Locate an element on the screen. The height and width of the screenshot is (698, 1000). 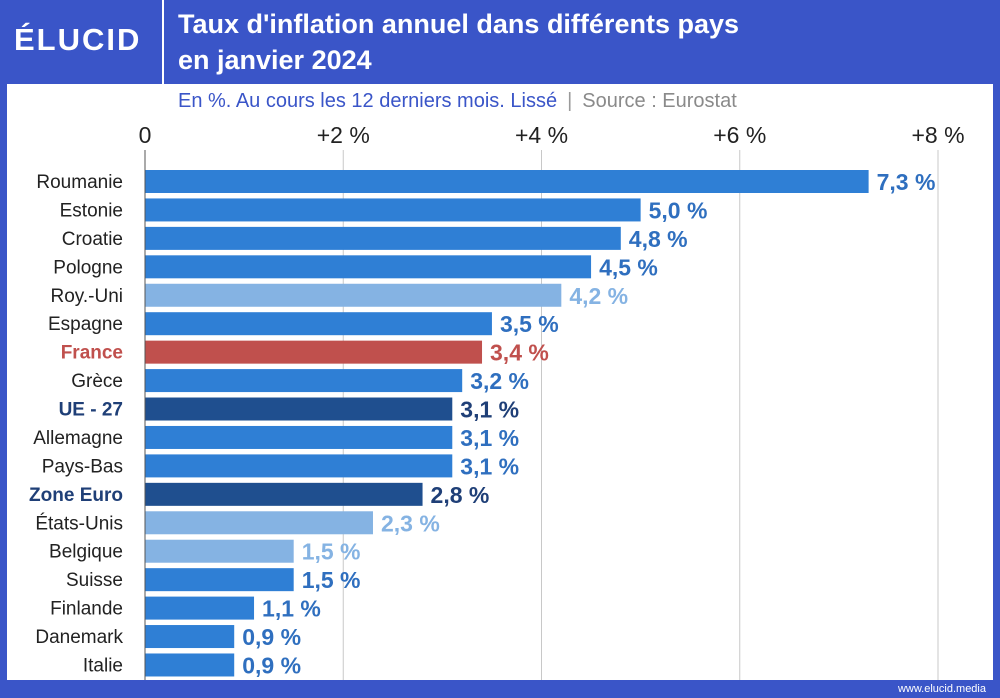
elucid-logo: ÉLUCID is located at coordinates (78, 39).